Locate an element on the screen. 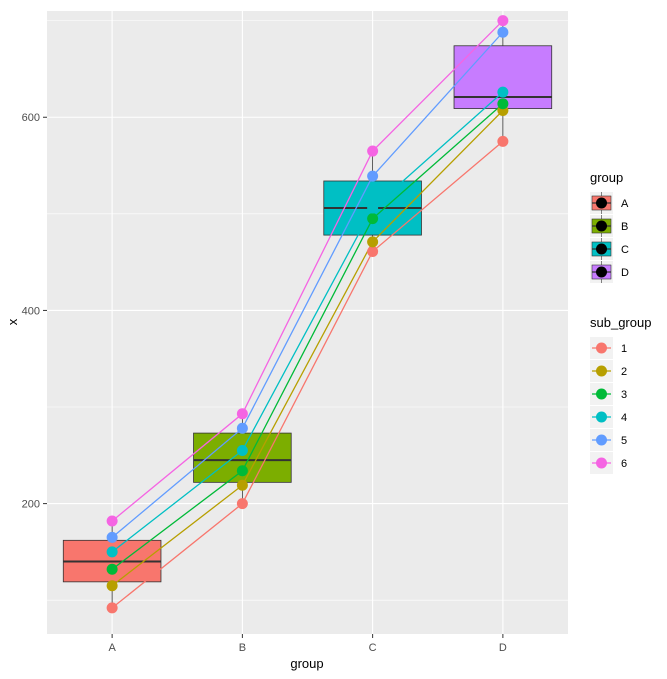  legend-sub-group-item: 5 is located at coordinates (608, 440).